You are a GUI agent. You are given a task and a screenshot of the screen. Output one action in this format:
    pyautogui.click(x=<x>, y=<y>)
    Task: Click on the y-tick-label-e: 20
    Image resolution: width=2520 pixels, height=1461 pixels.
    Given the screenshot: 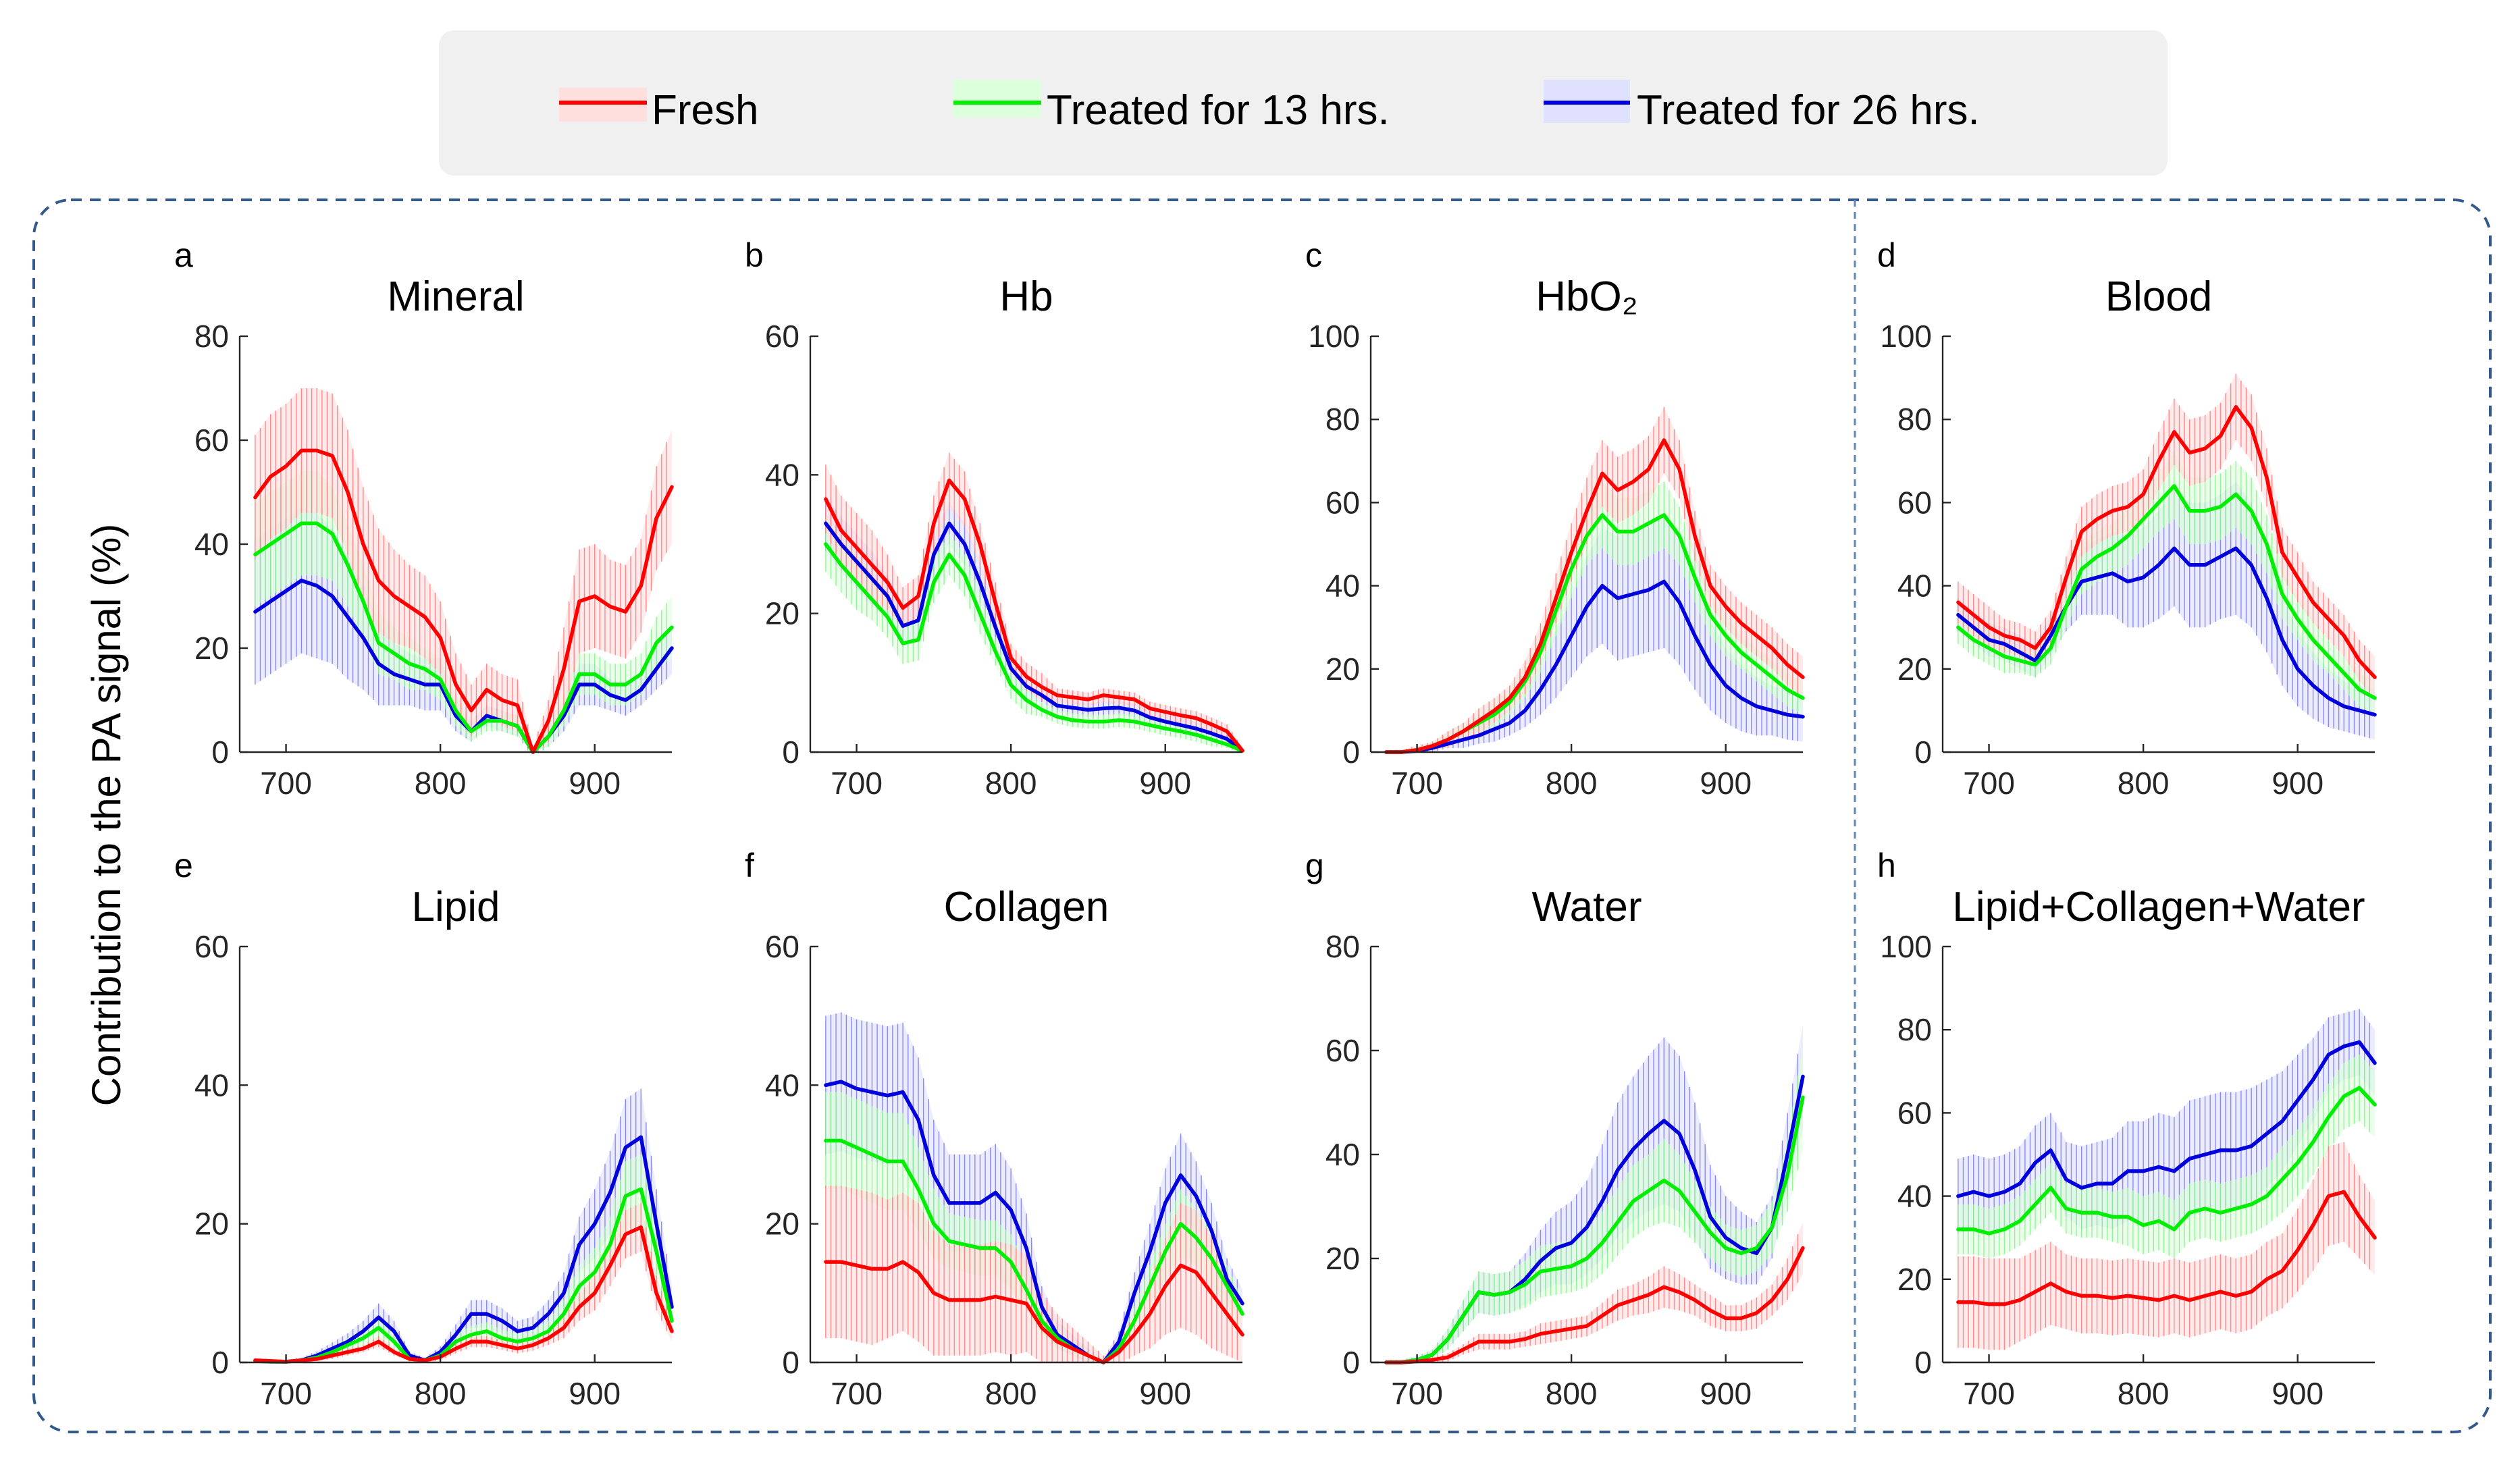 What is the action you would take?
    pyautogui.click(x=212, y=1224)
    